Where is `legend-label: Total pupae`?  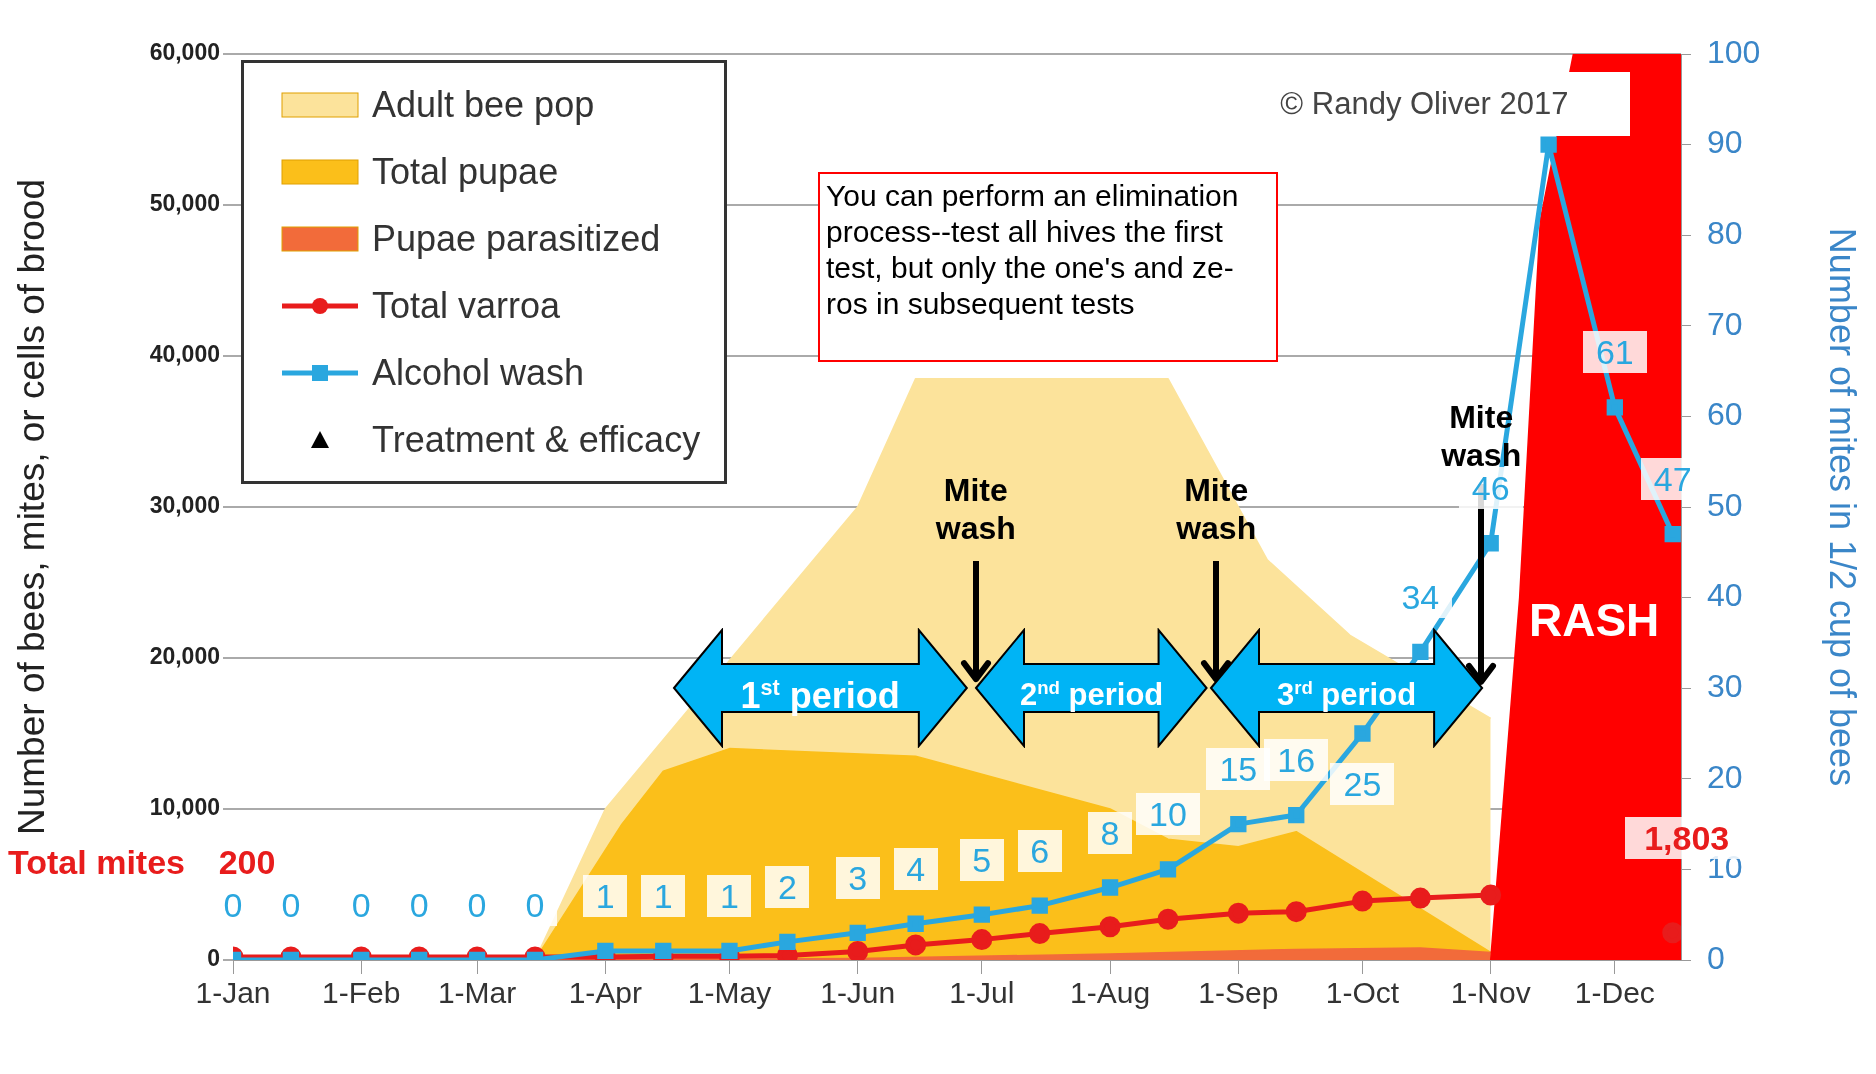
legend-label: Total pupae is located at coordinates (465, 171).